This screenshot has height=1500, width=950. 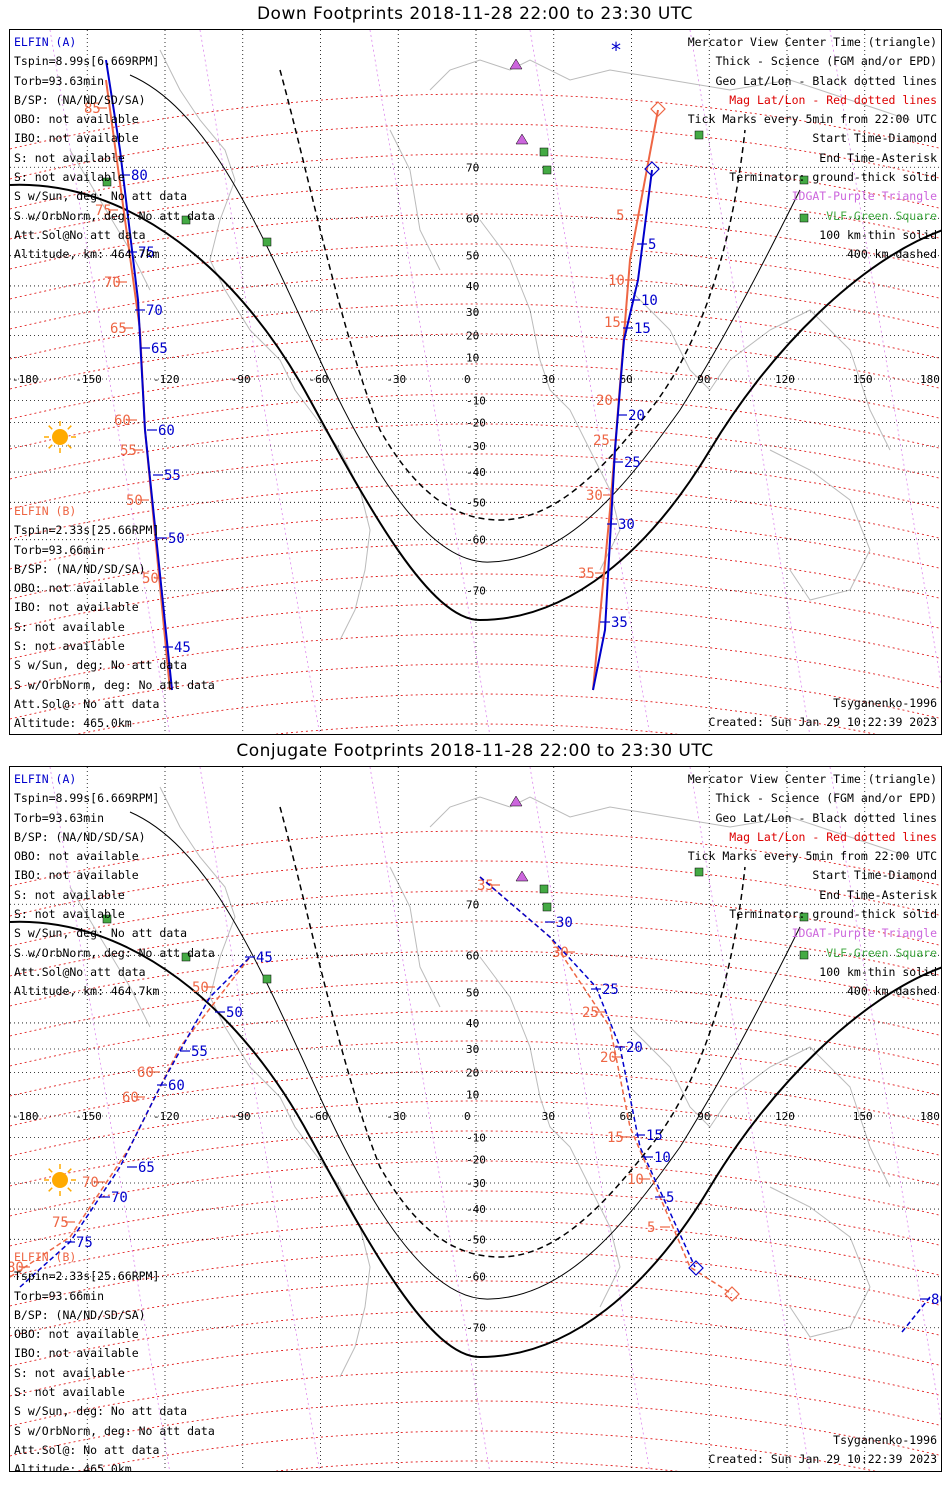 What do you see at coordinates (826, 798) in the screenshot?
I see `legend-item: Thick - Science (FGM and/or EPD)` at bounding box center [826, 798].